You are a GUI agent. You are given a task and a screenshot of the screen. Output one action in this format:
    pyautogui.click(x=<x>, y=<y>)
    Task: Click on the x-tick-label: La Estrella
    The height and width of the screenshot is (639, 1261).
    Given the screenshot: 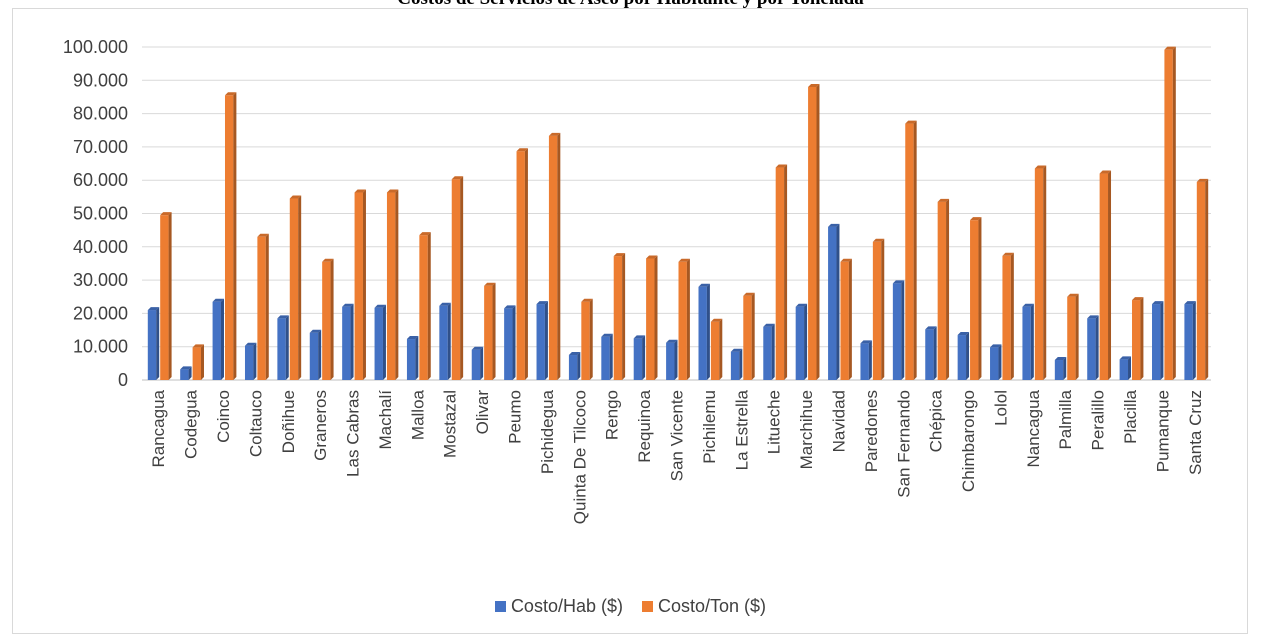 What is the action you would take?
    pyautogui.click(x=741, y=429)
    